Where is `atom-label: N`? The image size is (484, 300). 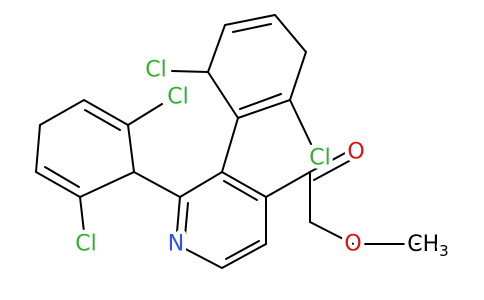
atom-label: N is located at coordinates (176, 244).